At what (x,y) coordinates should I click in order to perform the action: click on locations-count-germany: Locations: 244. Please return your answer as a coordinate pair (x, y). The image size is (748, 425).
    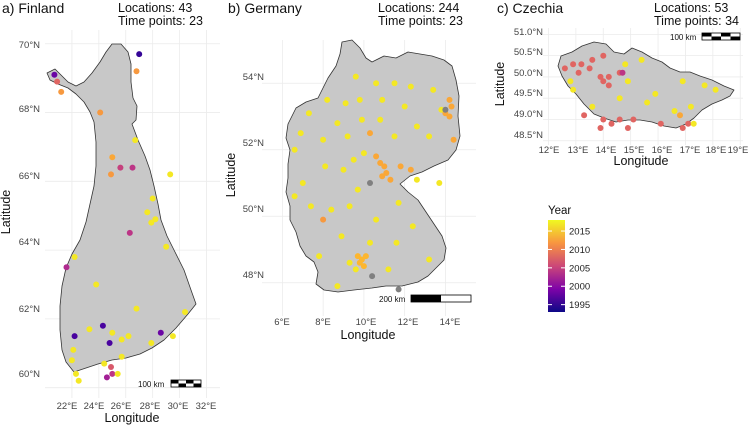
    Looking at the image, I should click on (418, 8).